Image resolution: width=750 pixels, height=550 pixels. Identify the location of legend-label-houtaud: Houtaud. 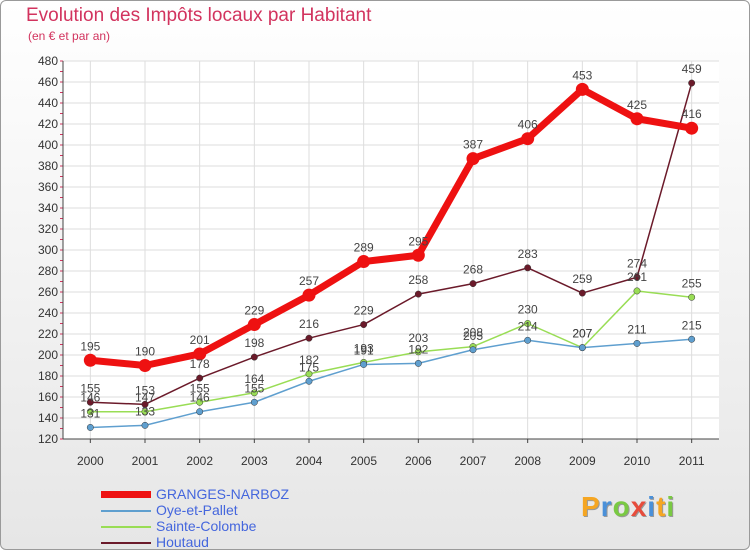
(182, 542).